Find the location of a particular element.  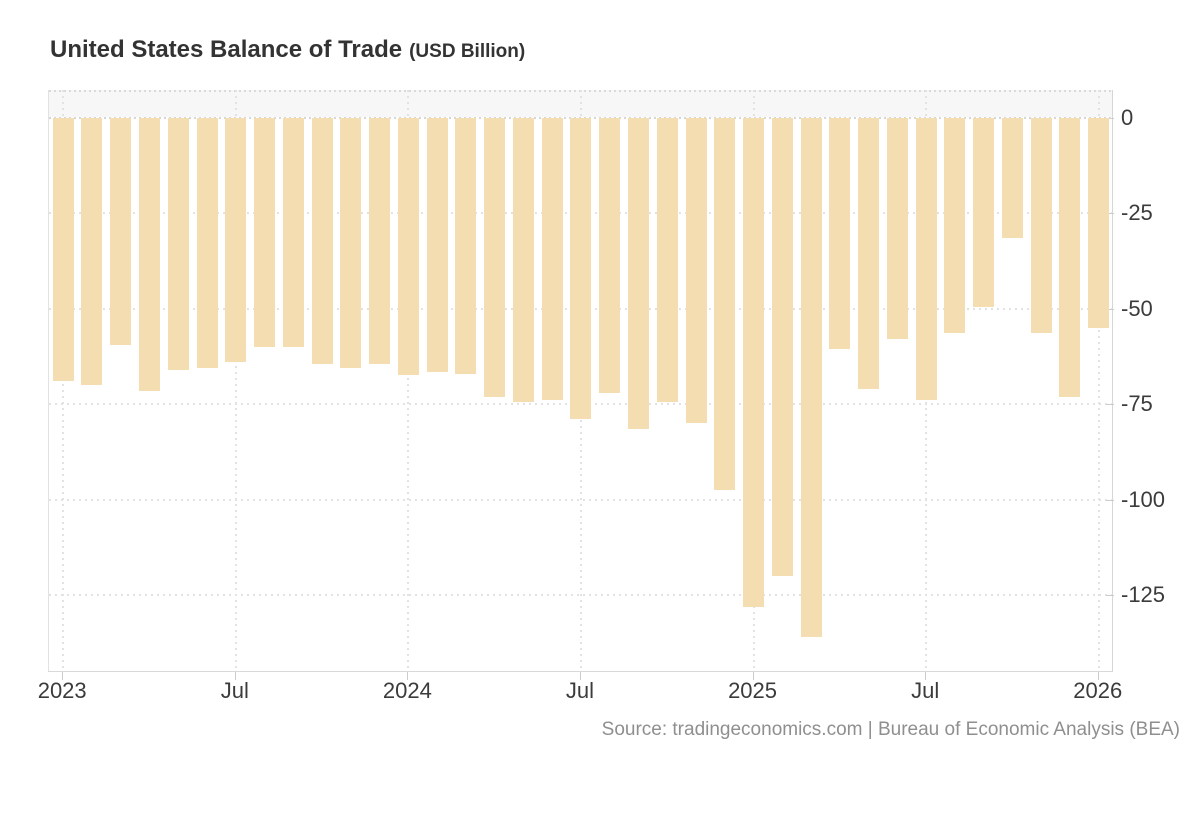

chart-units-label: (USD Billion) is located at coordinates (467, 51).